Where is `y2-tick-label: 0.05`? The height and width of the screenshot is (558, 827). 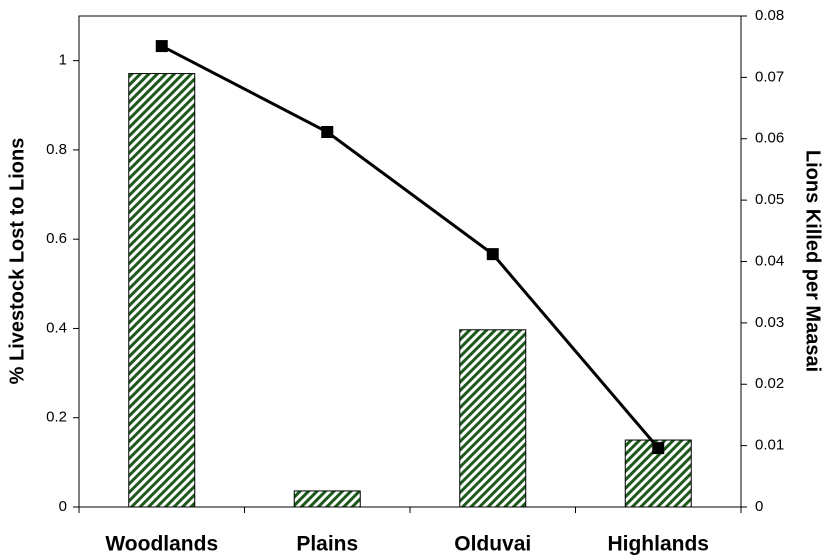 y2-tick-label: 0.05 is located at coordinates (769, 199).